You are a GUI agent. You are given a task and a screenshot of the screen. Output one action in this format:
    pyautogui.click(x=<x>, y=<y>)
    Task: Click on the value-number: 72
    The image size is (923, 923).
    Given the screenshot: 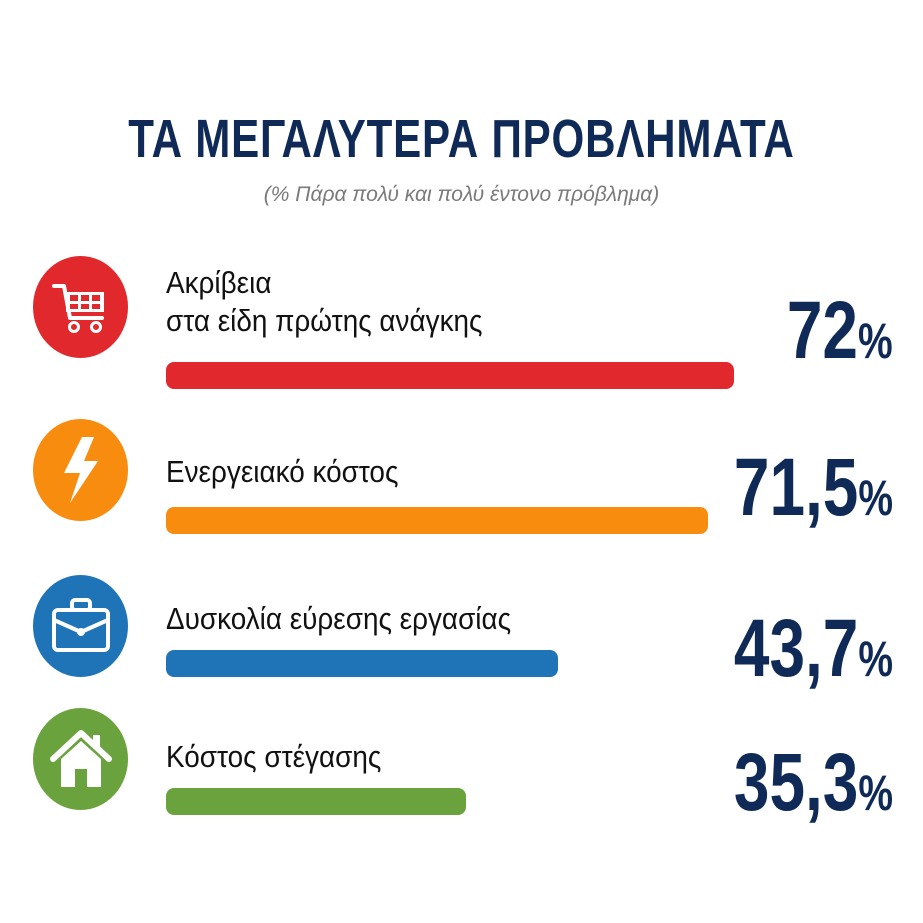 What is the action you would take?
    pyautogui.click(x=823, y=330)
    